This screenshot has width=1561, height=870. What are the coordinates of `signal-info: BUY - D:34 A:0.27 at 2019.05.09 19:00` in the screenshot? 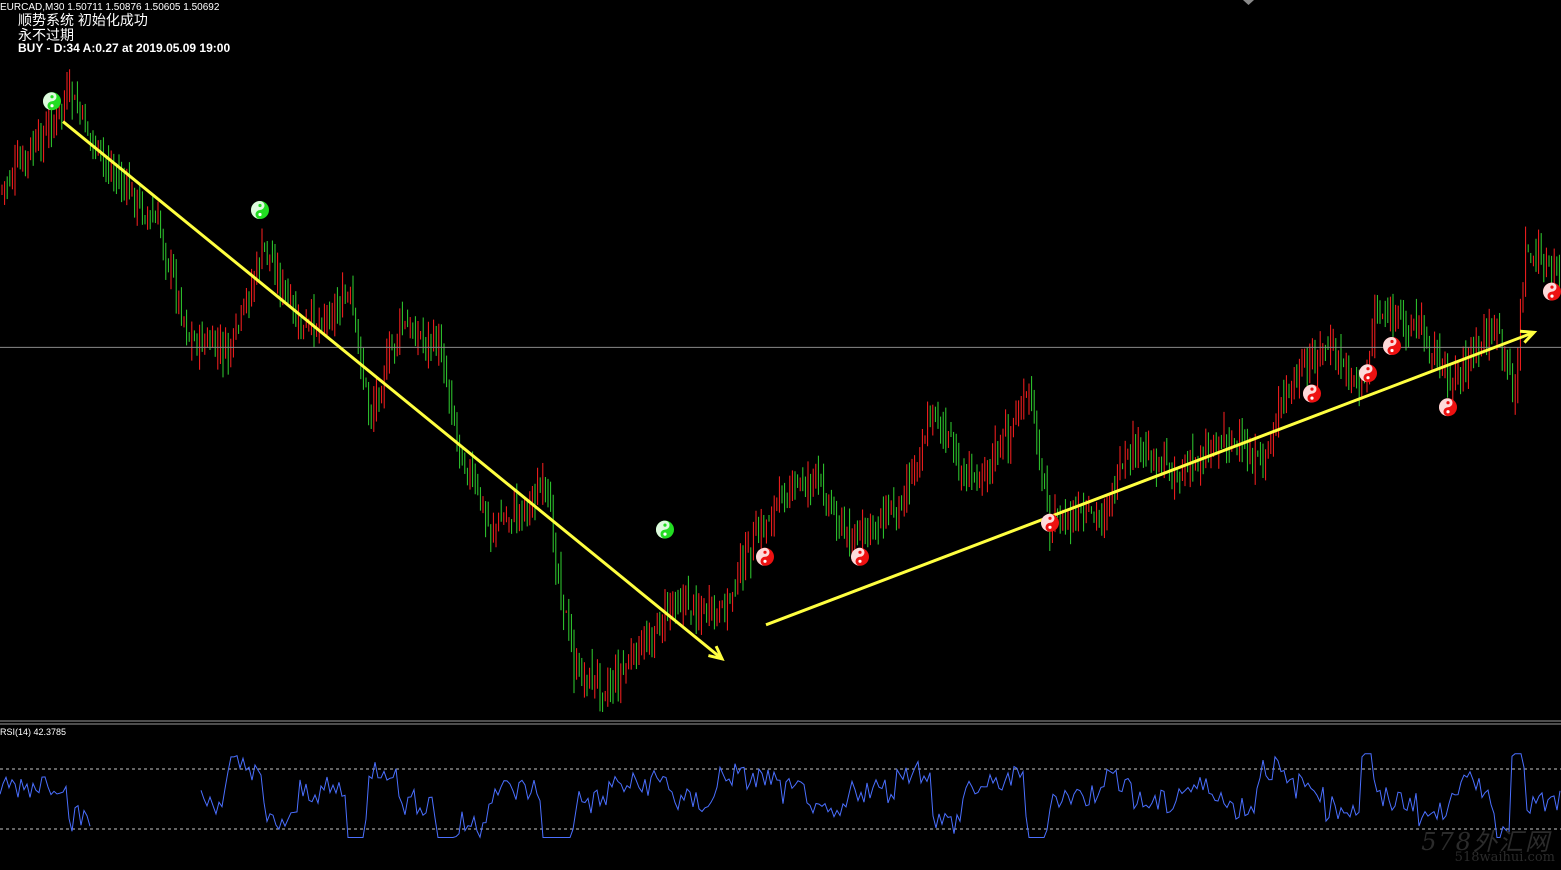 It's located at (124, 48).